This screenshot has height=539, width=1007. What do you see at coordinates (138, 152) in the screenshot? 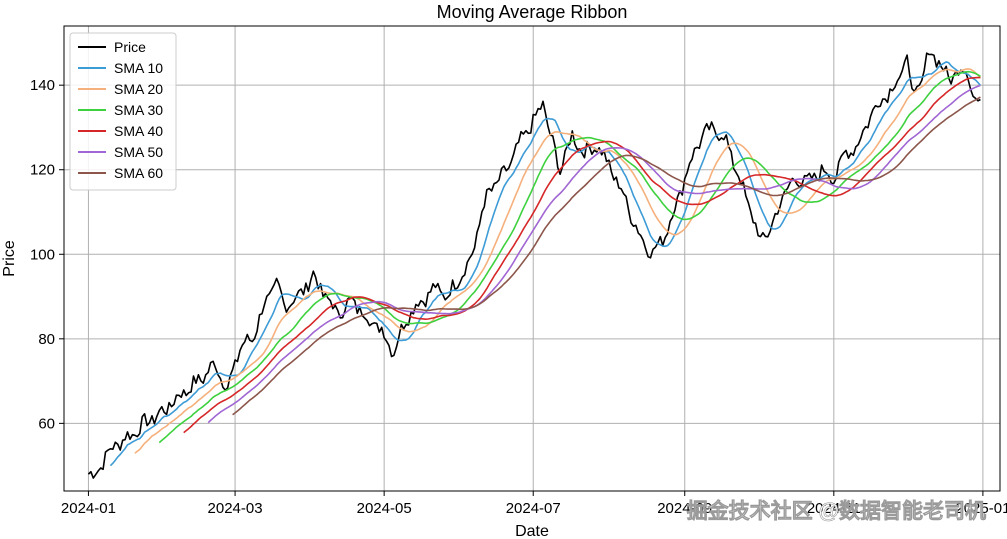
I see `legend-label: SMA 50` at bounding box center [138, 152].